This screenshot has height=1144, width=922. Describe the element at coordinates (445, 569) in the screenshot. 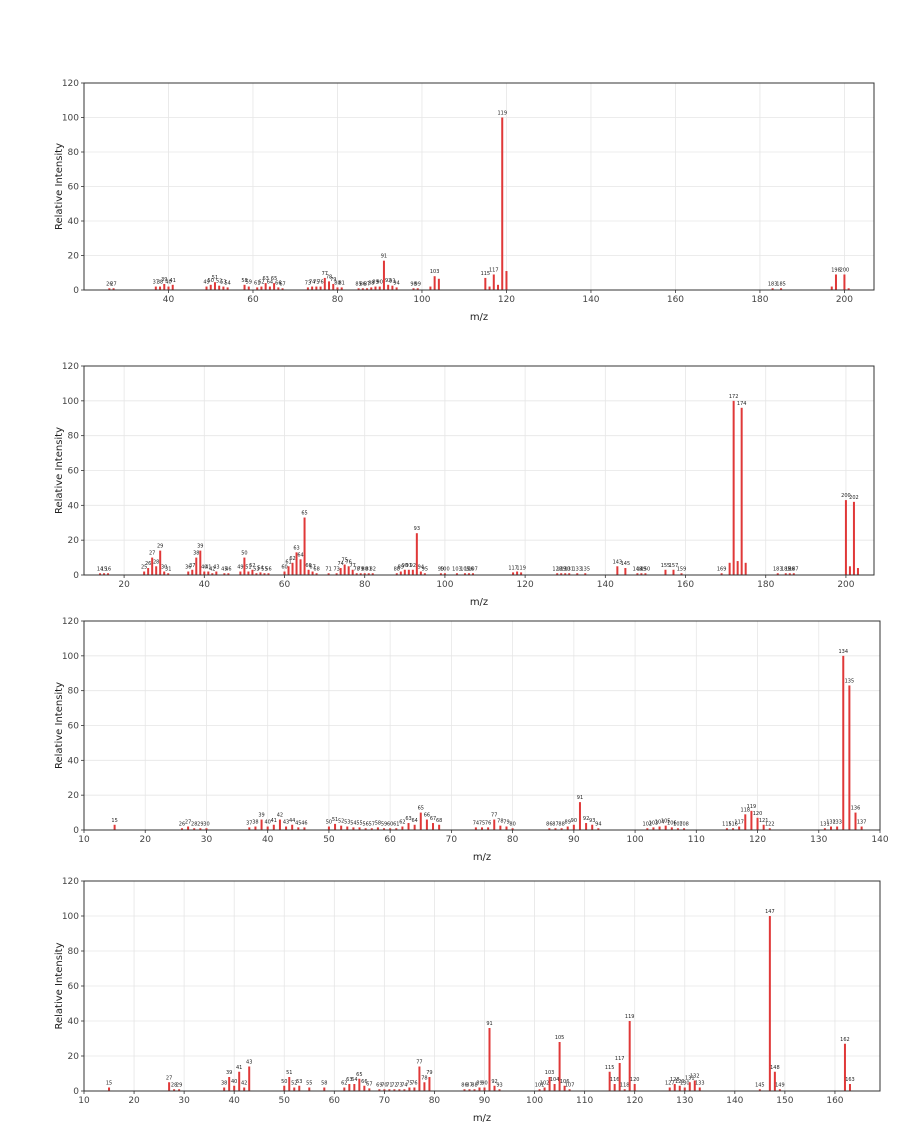

I see `peak-label: 100` at that location.